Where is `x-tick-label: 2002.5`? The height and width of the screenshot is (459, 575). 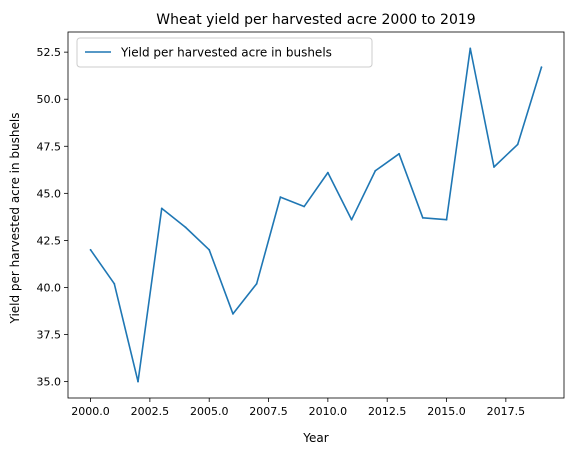 x-tick-label: 2002.5 is located at coordinates (150, 411).